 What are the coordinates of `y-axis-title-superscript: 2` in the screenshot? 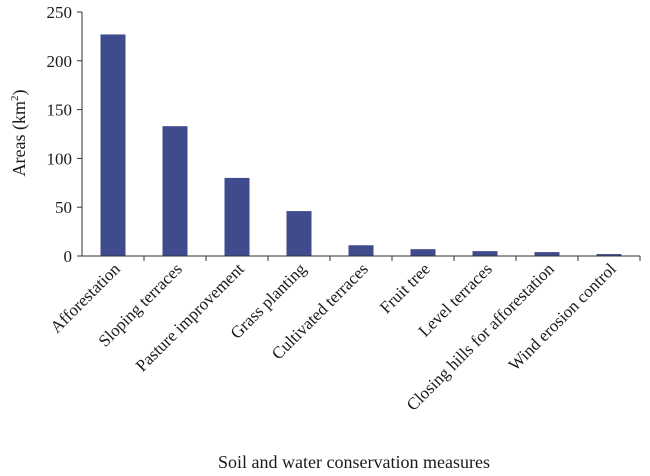 It's located at (15, 99).